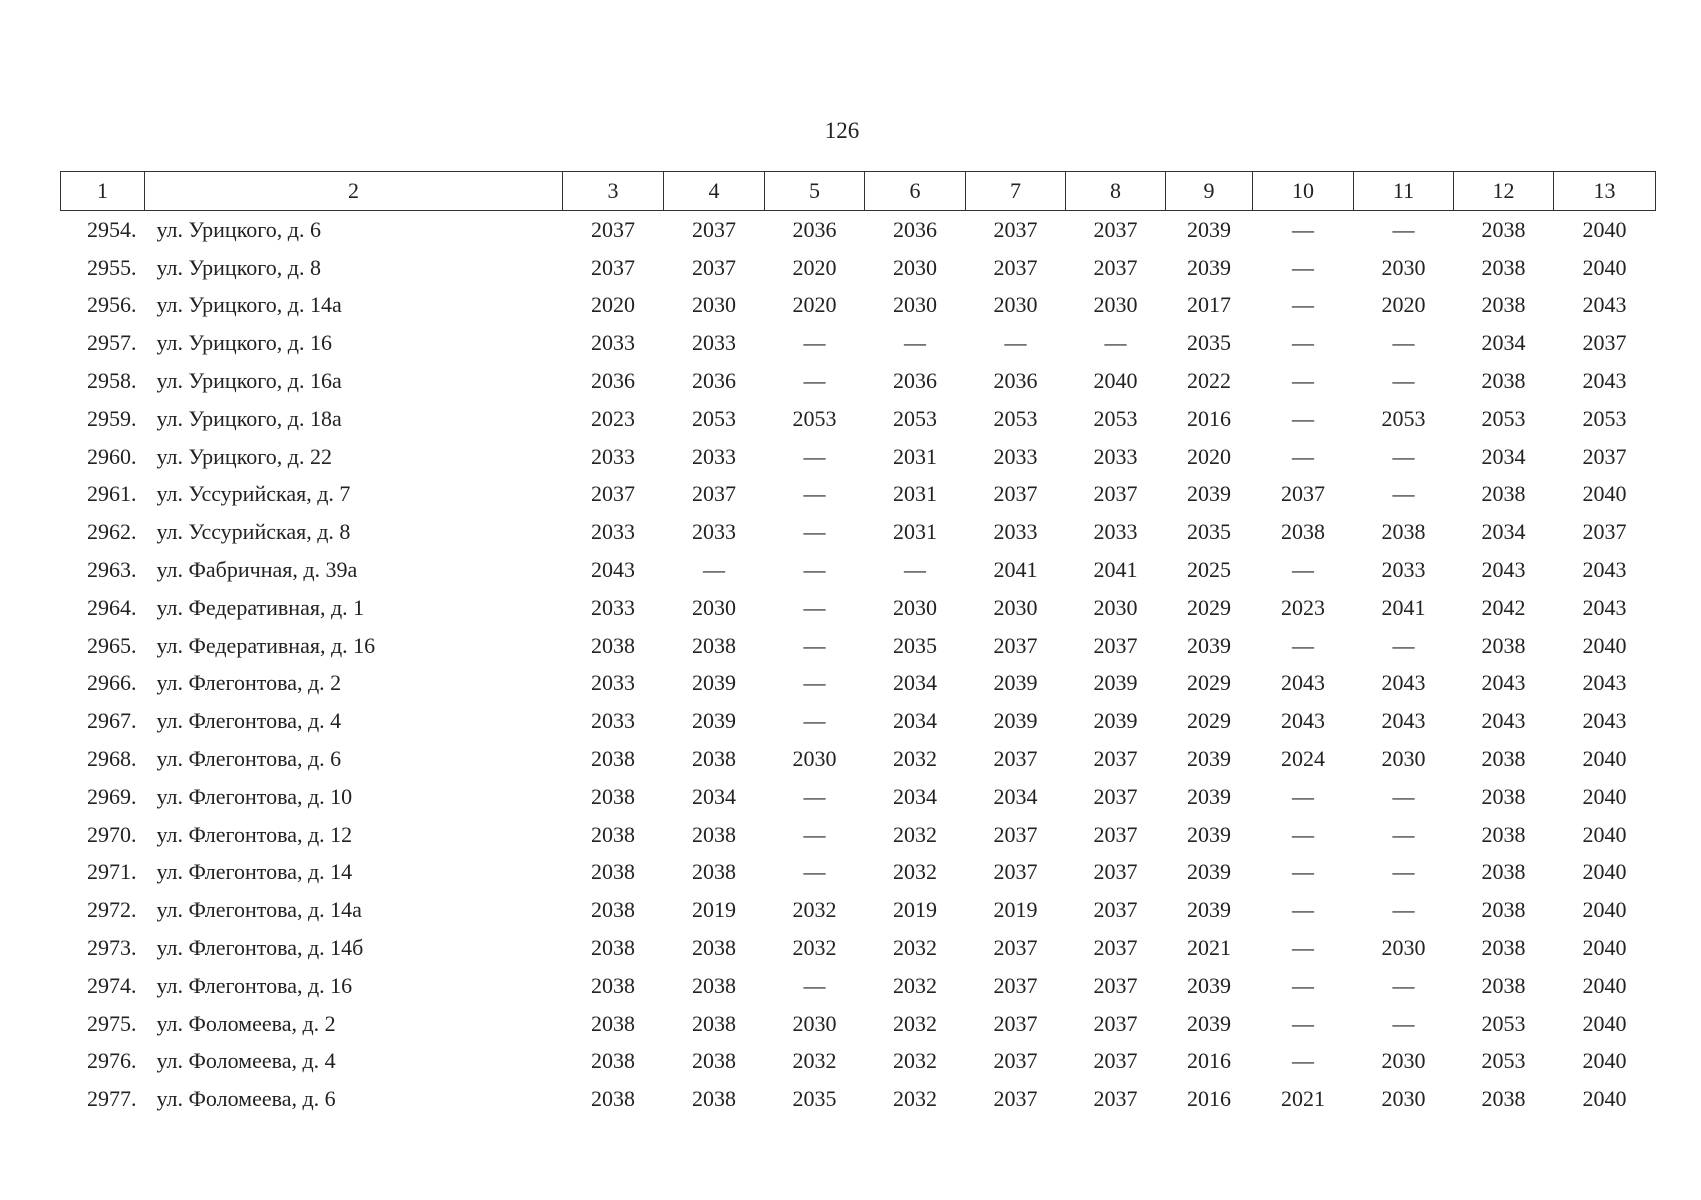 This screenshot has width=1701, height=1200. I want to click on header-row: 1 2 3 4 5 6 7 8 9 10 11 12 13, so click(858, 191).